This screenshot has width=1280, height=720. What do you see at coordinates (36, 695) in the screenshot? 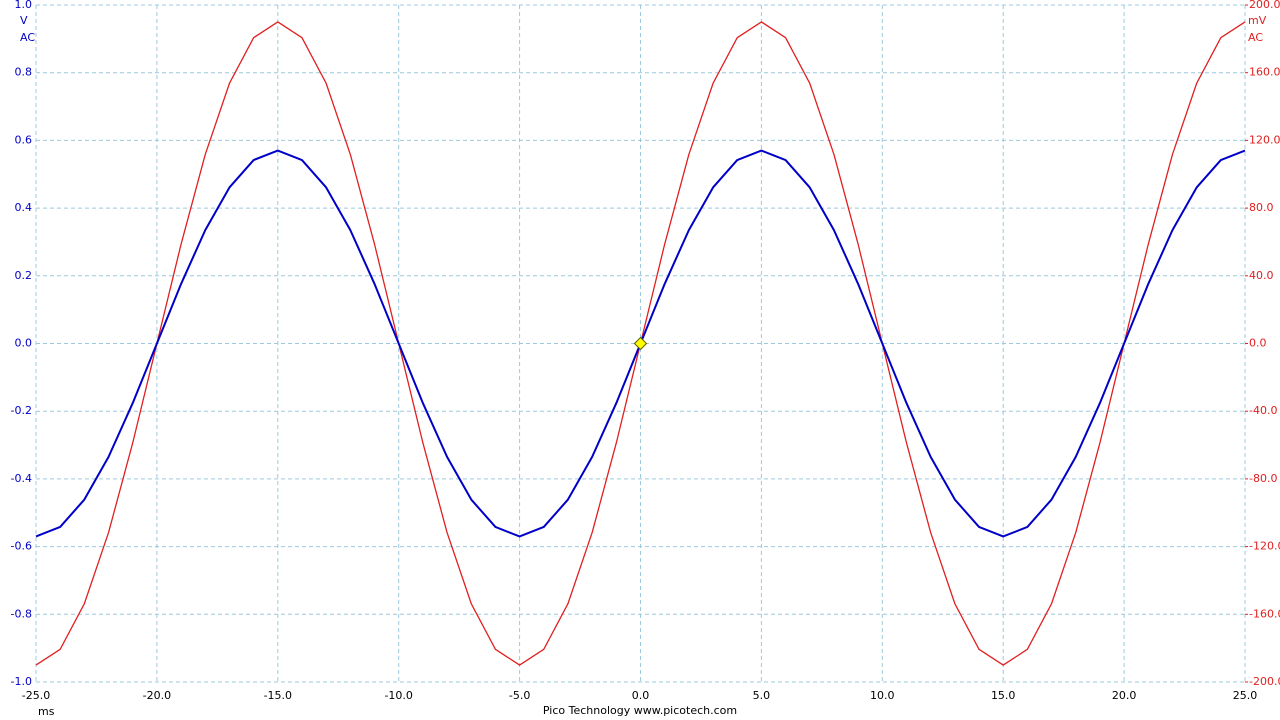
I see `x-tick-label: -25.0` at bounding box center [36, 695].